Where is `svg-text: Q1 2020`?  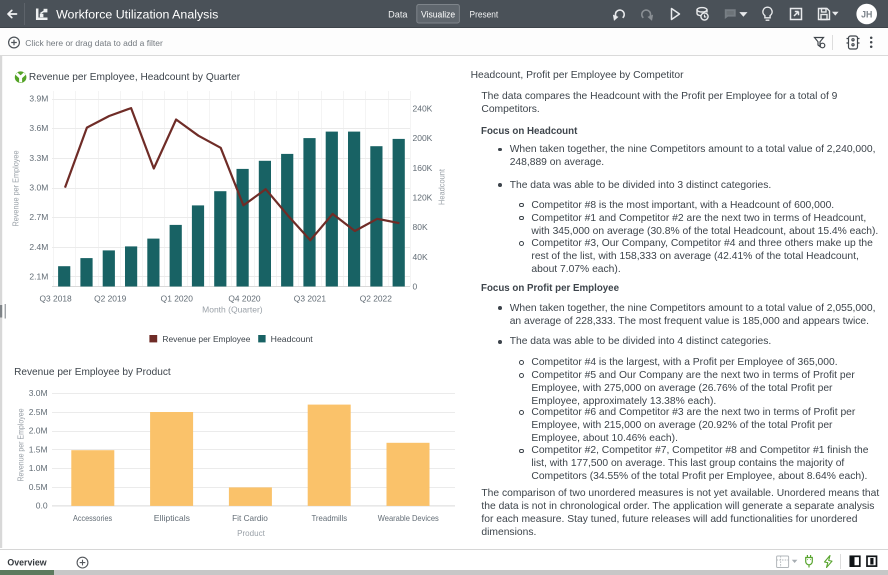
svg-text: Q1 2020 is located at coordinates (177, 299).